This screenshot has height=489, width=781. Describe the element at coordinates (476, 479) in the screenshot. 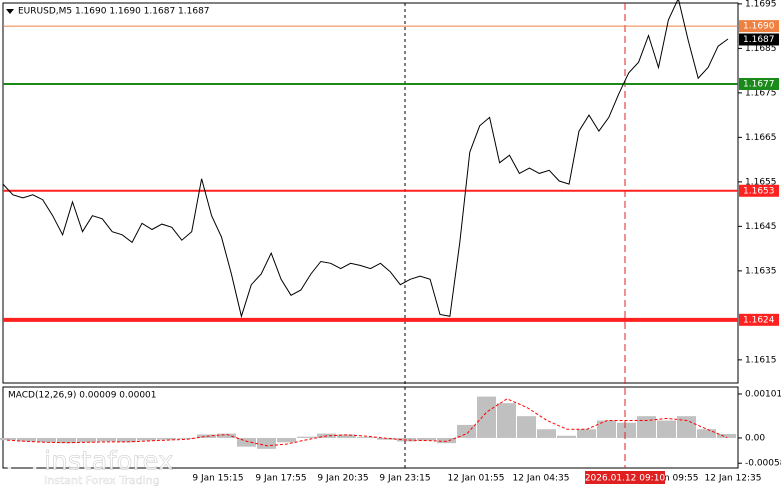

I see `x-tick-label: 12 Jan 01:55` at that location.